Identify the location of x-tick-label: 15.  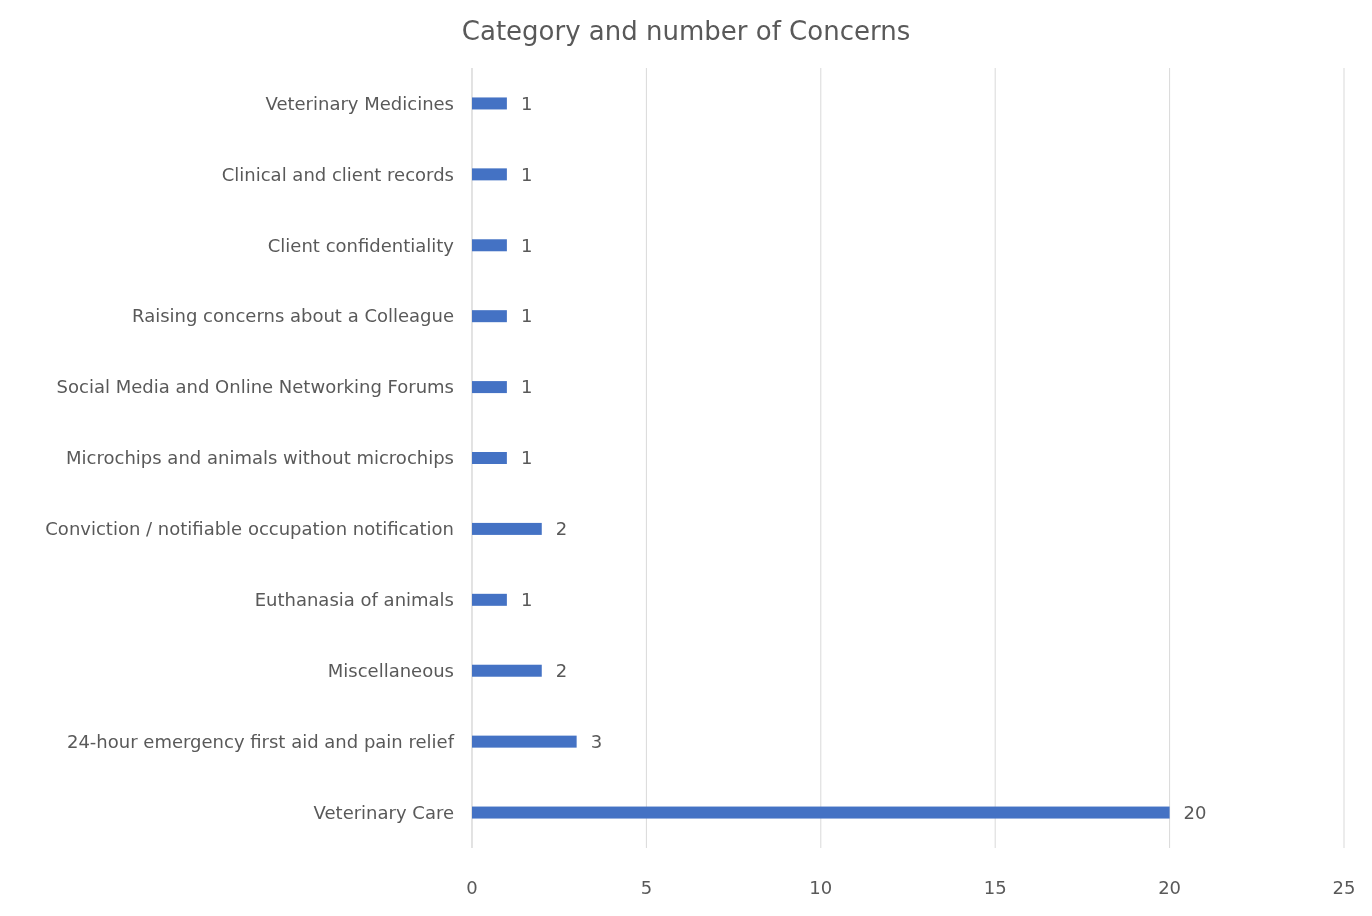
(995, 887).